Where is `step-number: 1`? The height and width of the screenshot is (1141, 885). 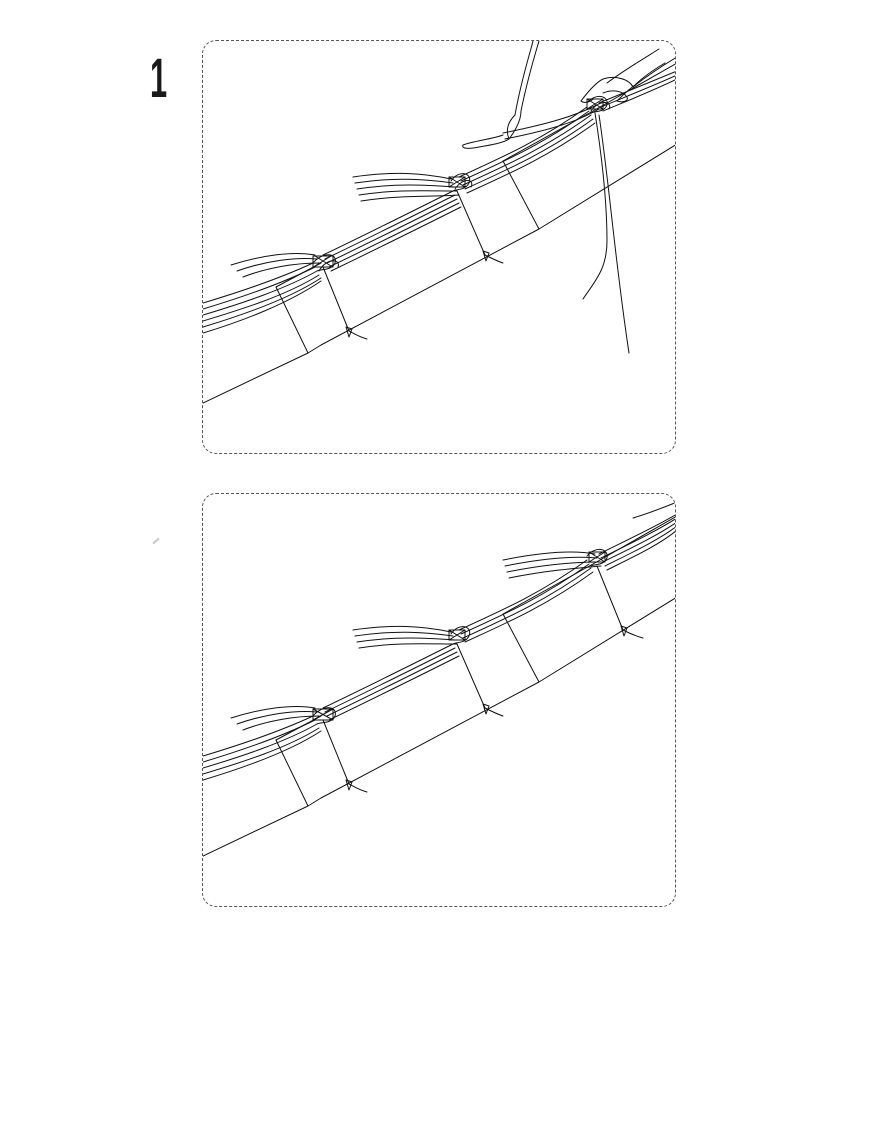 step-number: 1 is located at coordinates (159, 77).